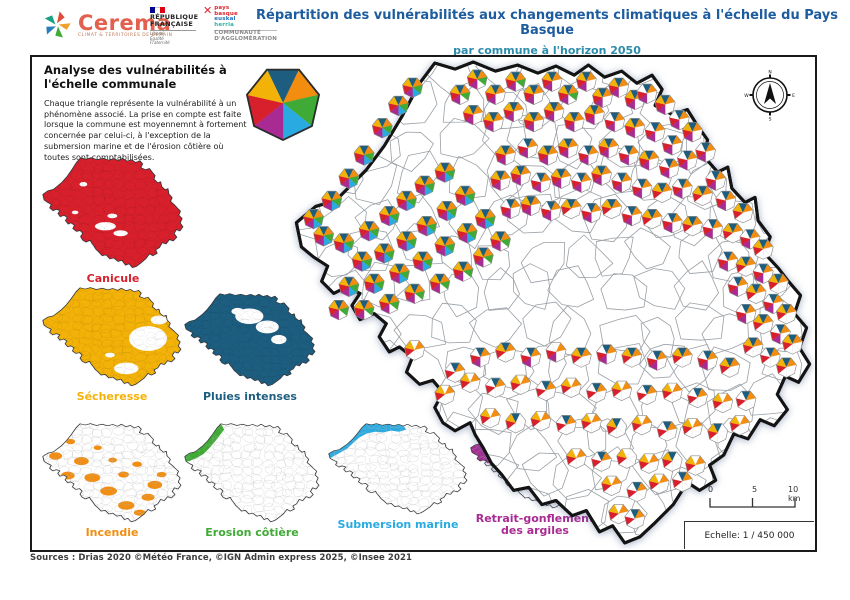 This screenshot has width=850, height=600. I want to click on mini-map-incendie: Incendie, so click(112, 481).